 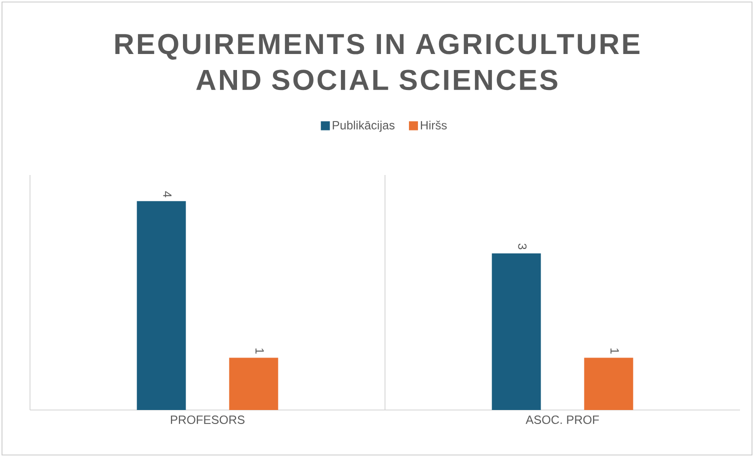 I want to click on data-label: 3, so click(x=522, y=247).